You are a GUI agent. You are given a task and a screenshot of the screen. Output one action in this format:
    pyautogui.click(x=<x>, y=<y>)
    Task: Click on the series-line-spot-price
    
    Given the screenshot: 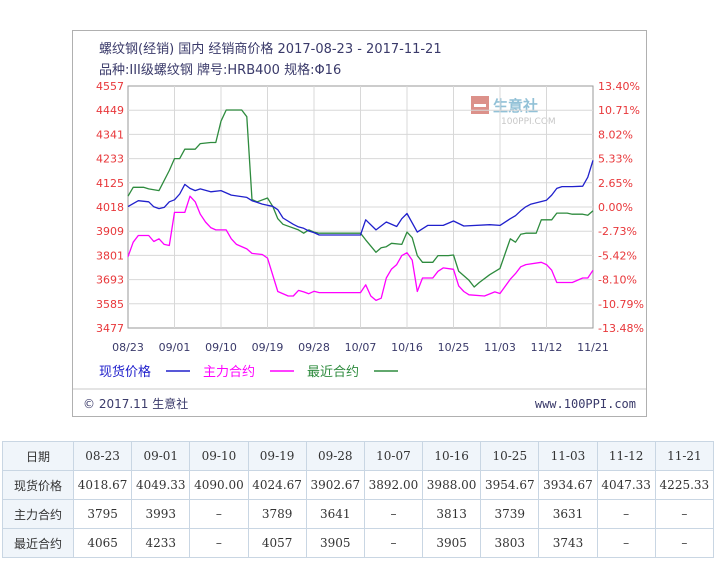 What is the action you would take?
    pyautogui.click(x=360, y=198)
    